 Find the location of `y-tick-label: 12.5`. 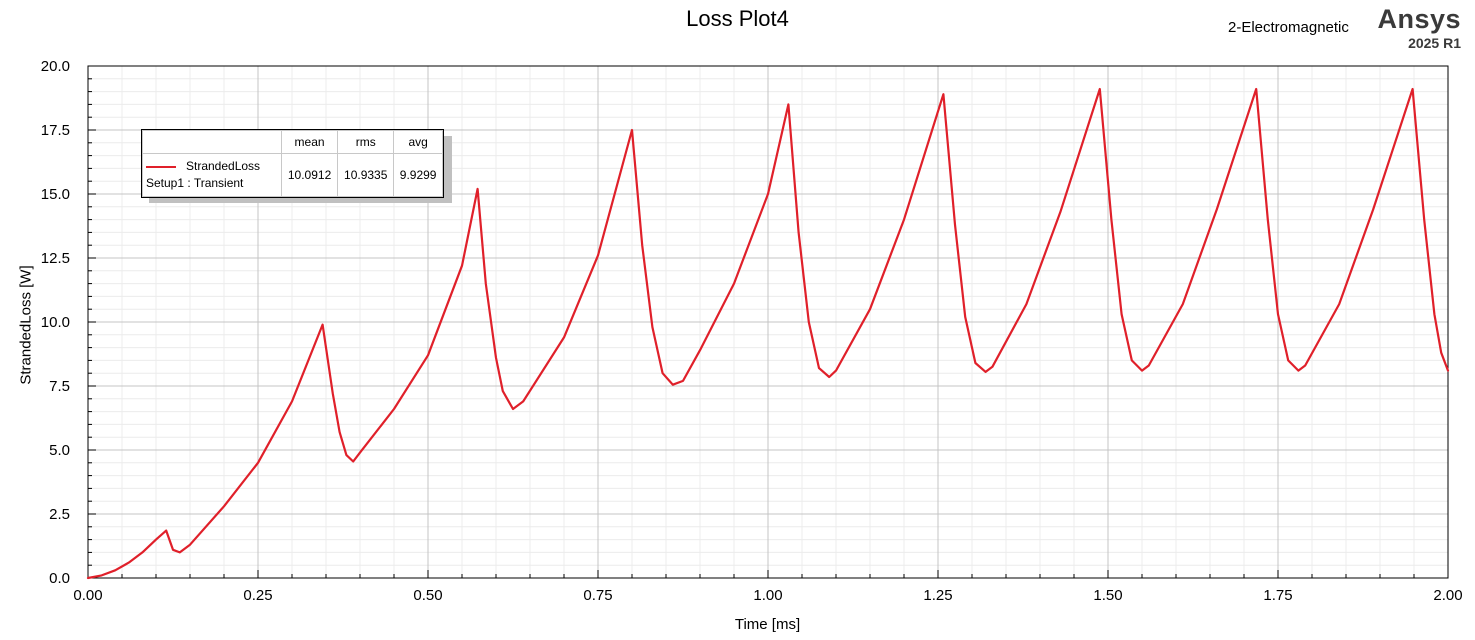

y-tick-label: 12.5 is located at coordinates (55, 258).